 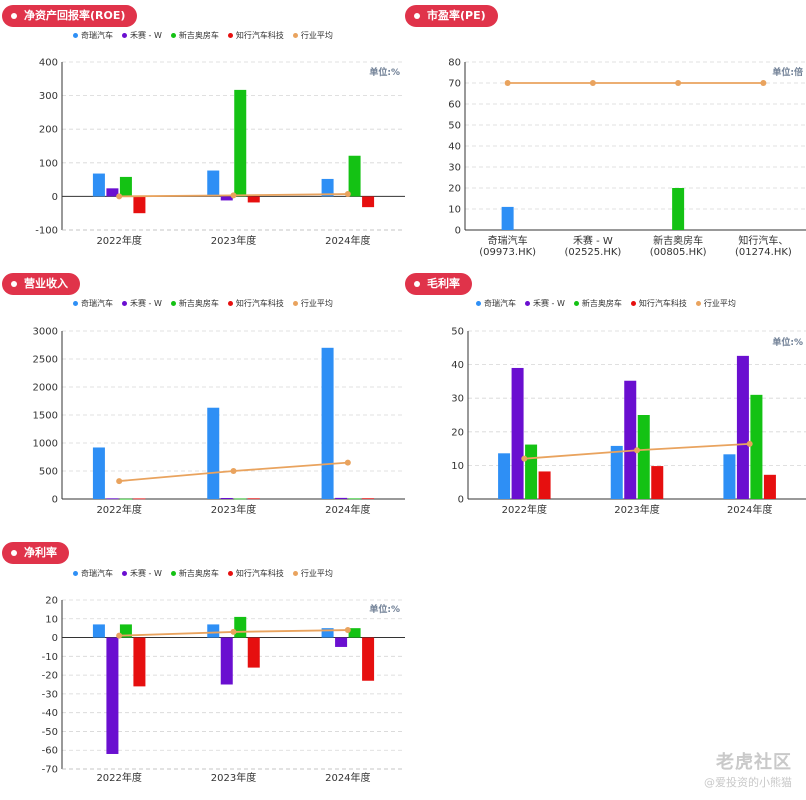 What do you see at coordinates (457, 466) in the screenshot?
I see `y-tick-label: 10` at bounding box center [457, 466].